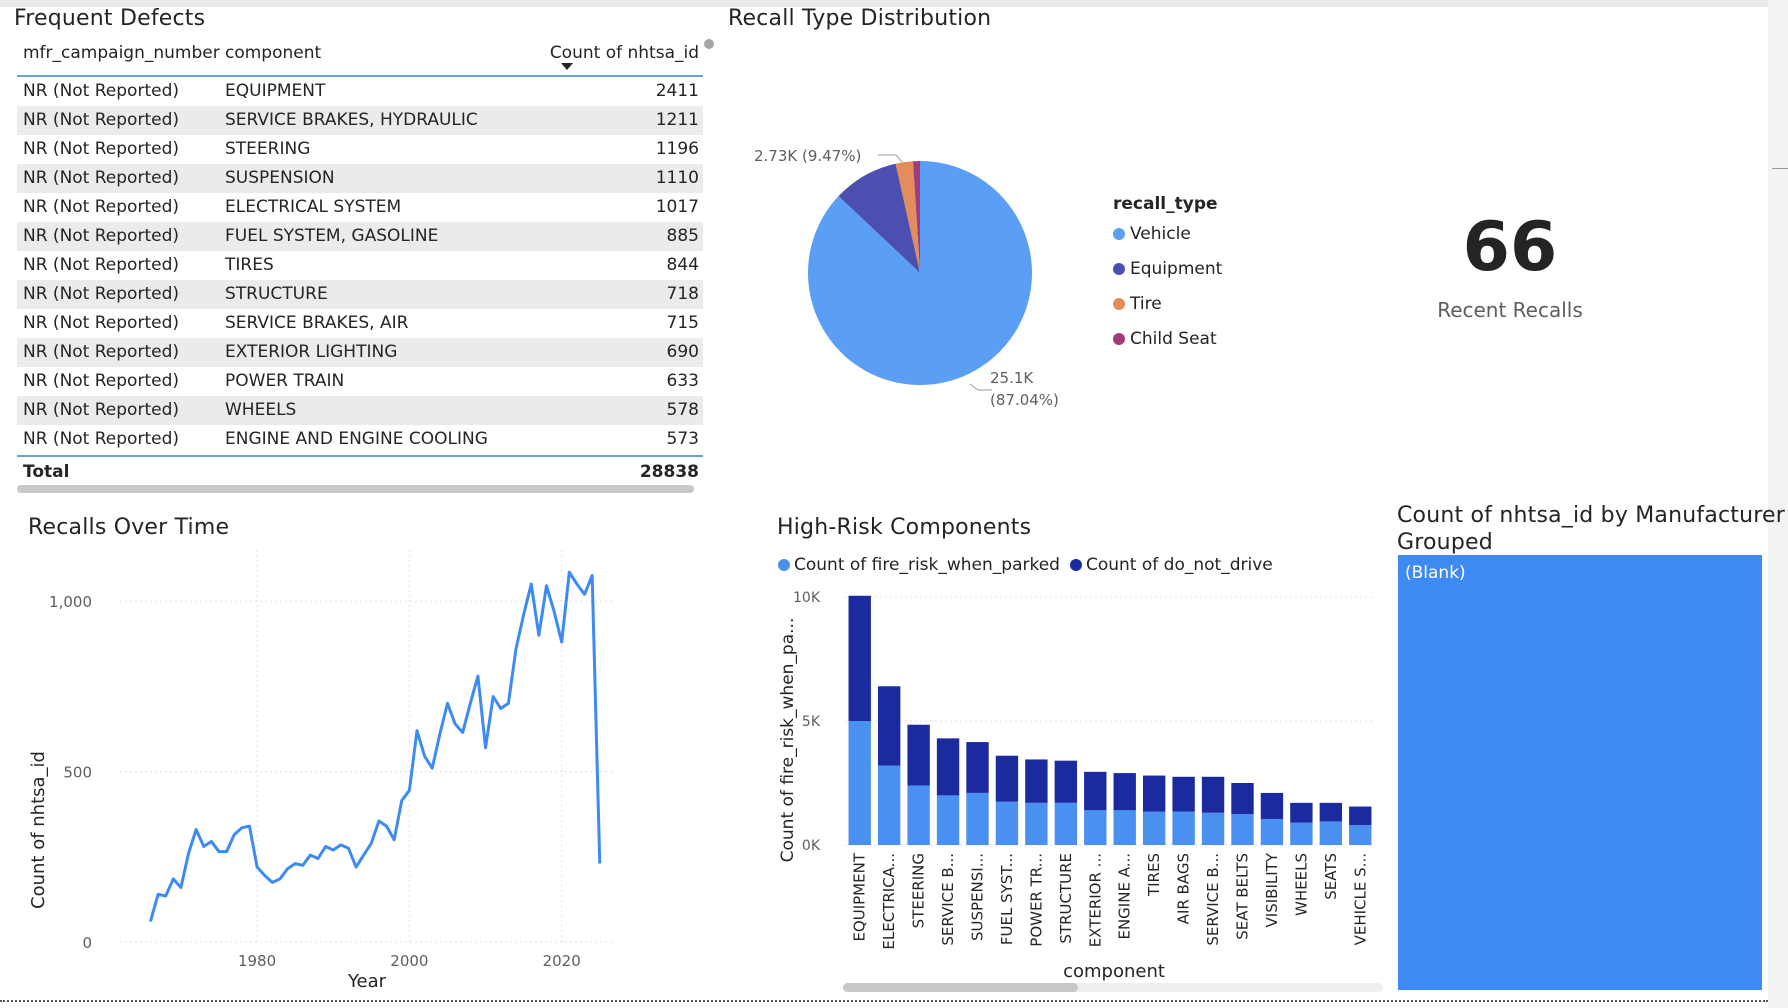  What do you see at coordinates (1780, 168) in the screenshot?
I see `pane-resize-mark` at bounding box center [1780, 168].